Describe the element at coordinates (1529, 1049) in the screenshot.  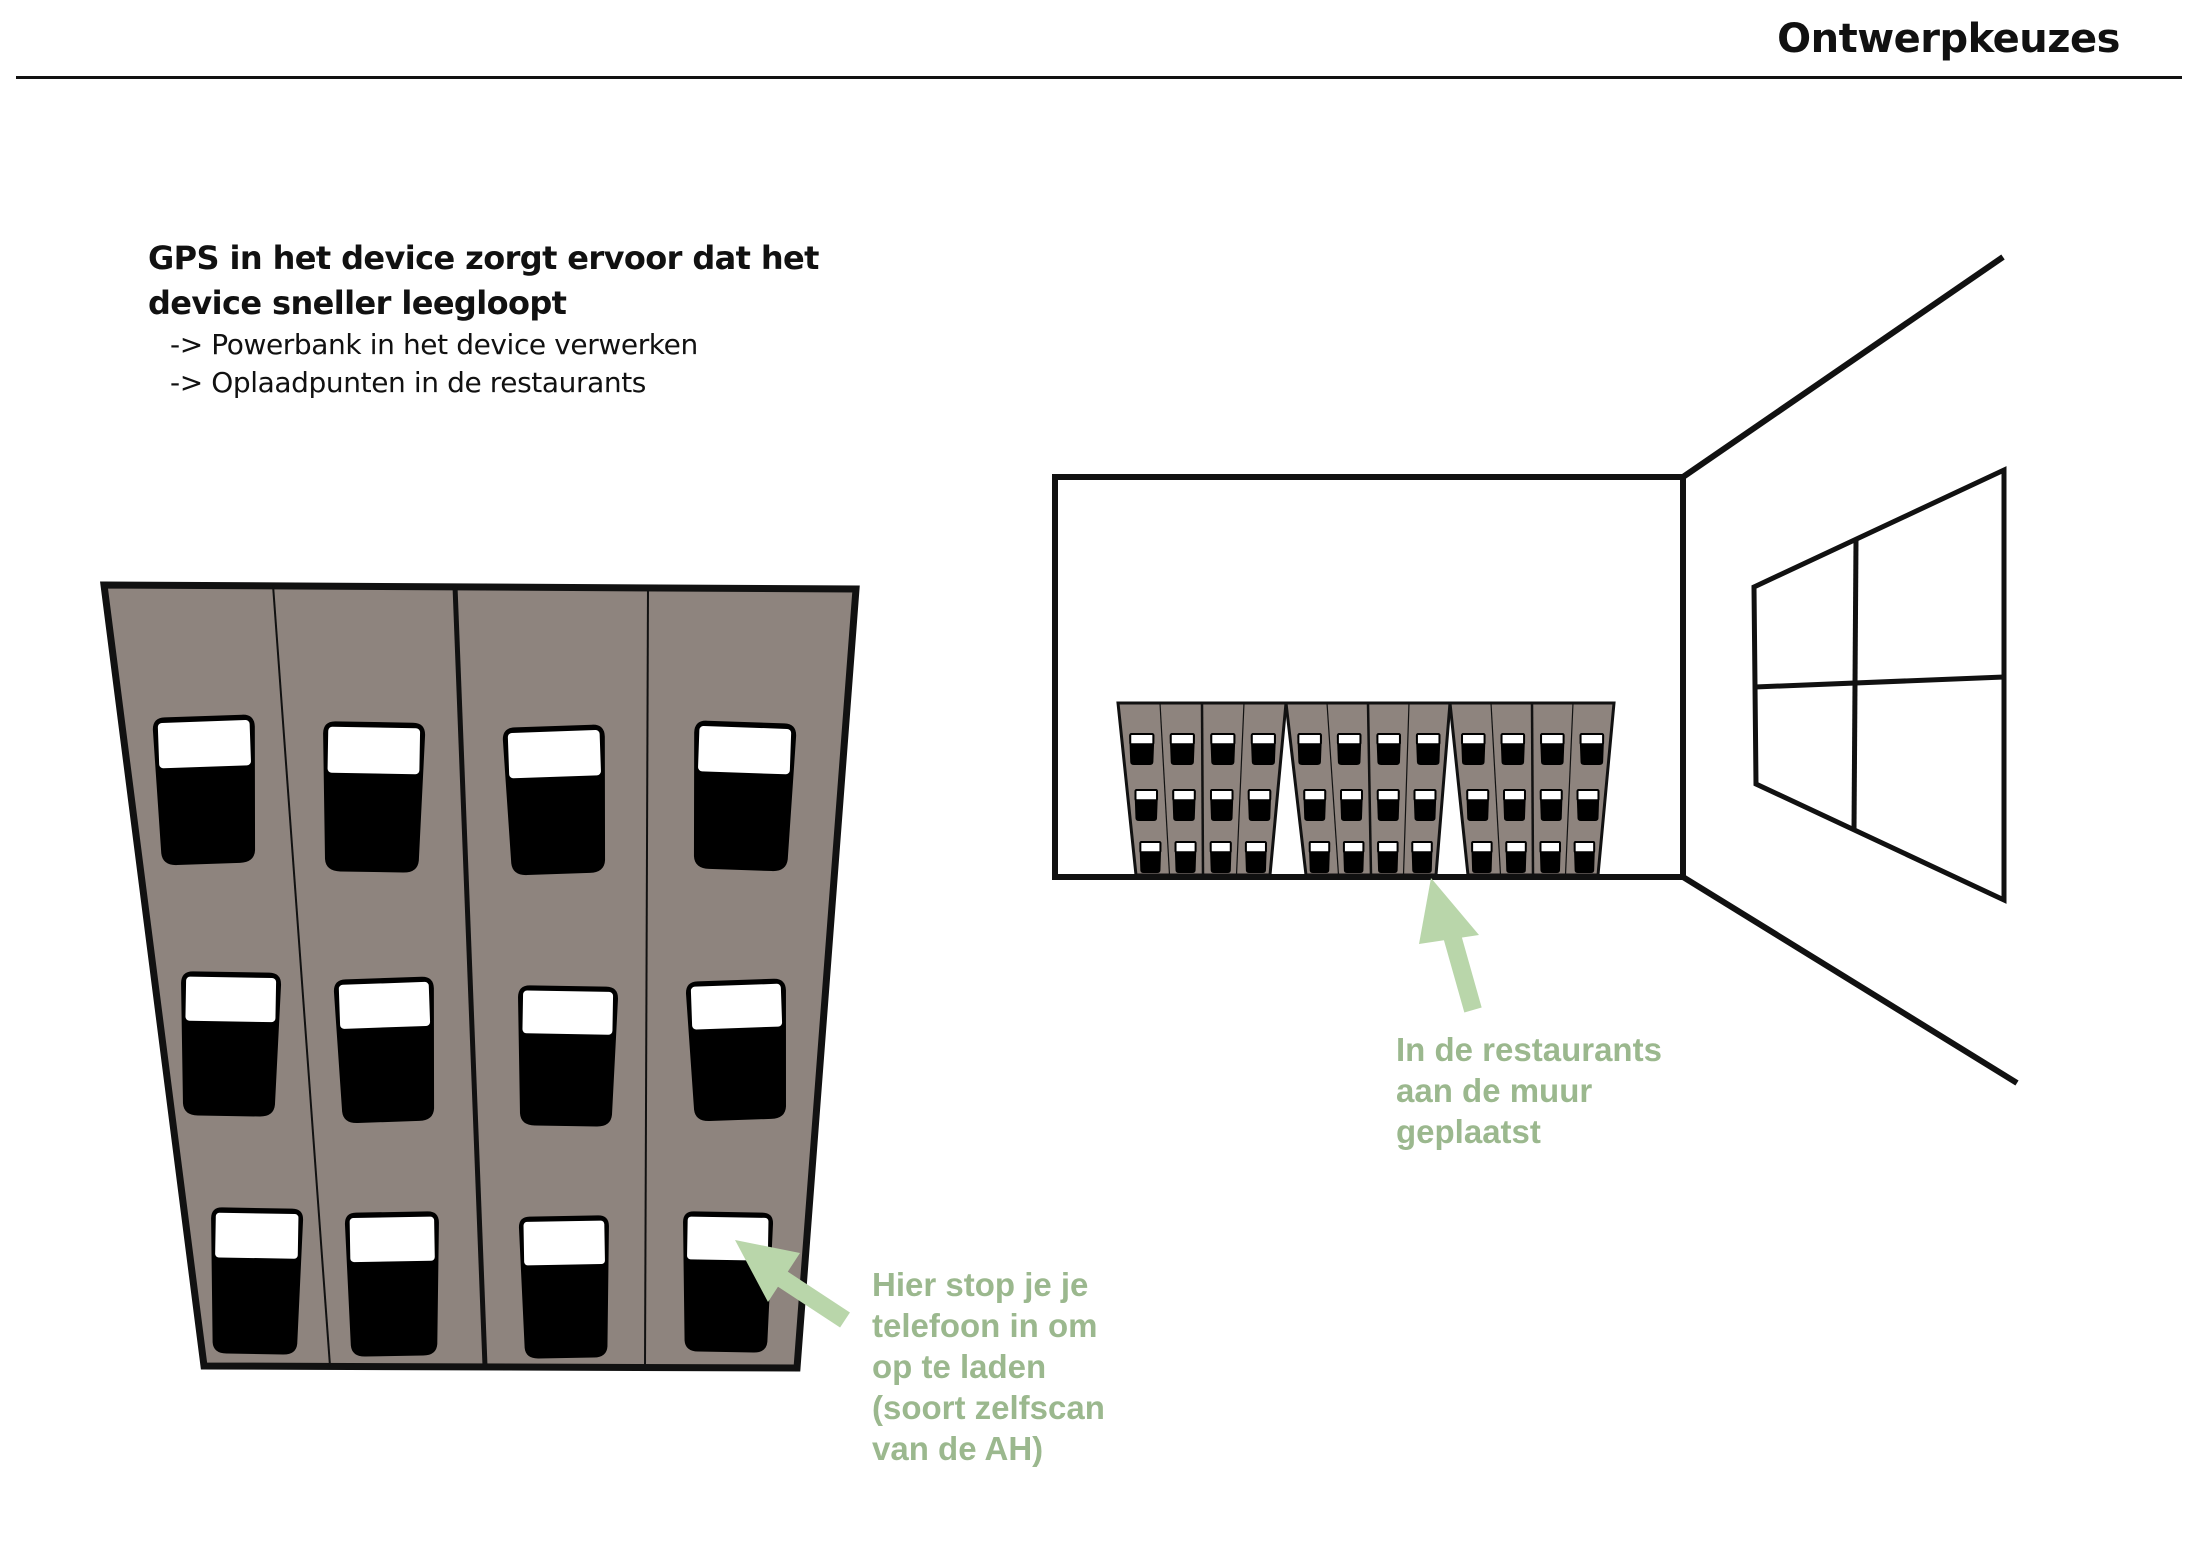
I see `annotation-wall-line-1: In de restaurants` at that location.